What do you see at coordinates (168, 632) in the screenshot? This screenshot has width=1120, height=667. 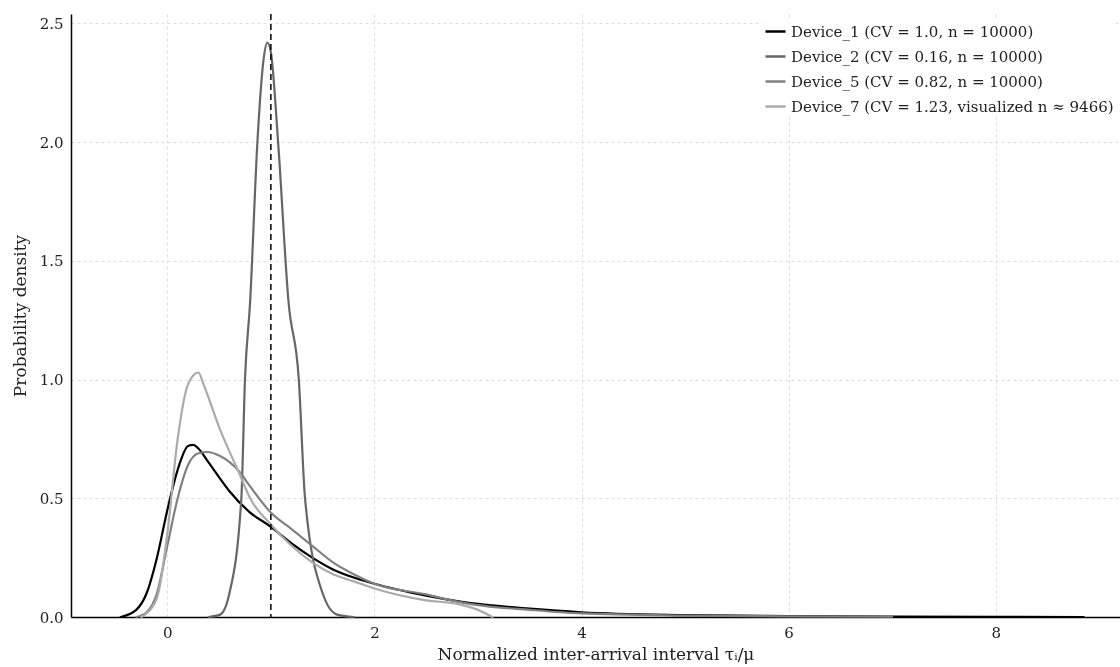 I see `x-tick-label: 0` at bounding box center [168, 632].